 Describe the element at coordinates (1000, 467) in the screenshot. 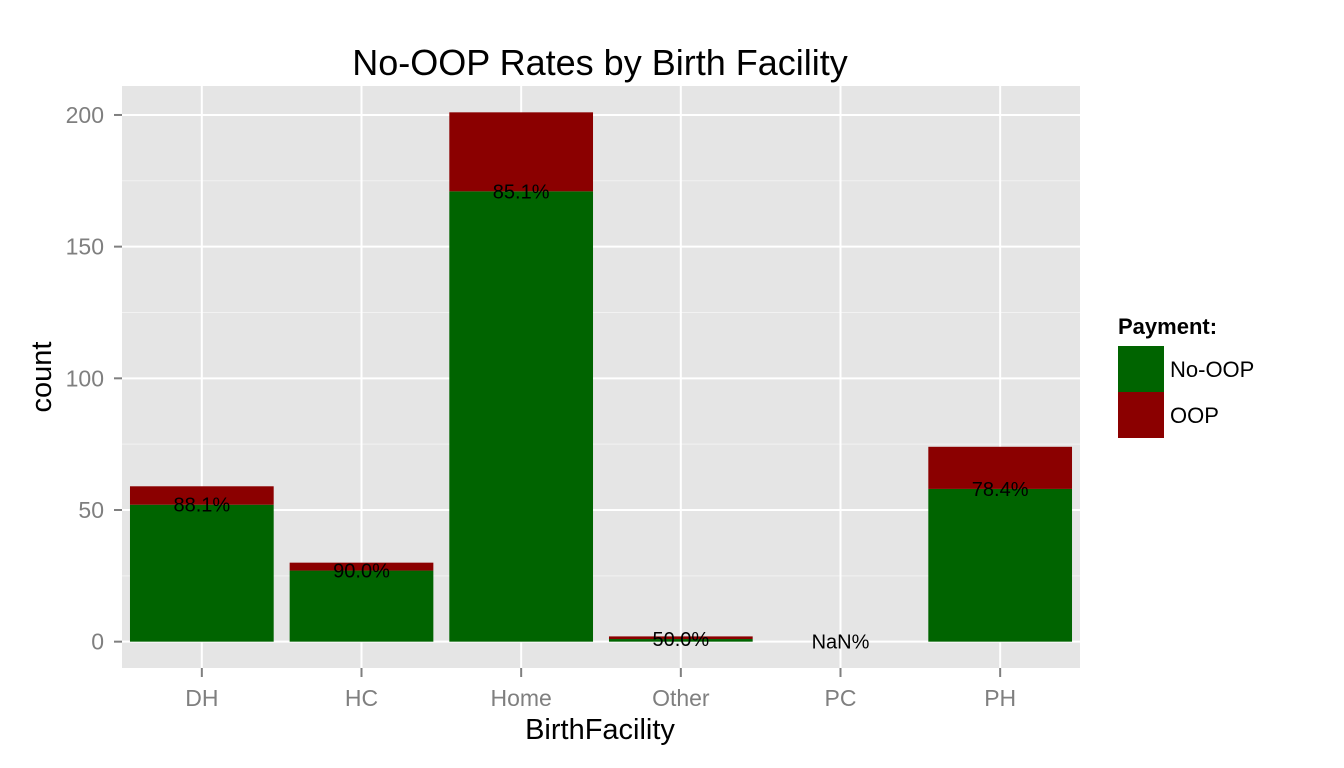

I see `bar-oop-ph` at that location.